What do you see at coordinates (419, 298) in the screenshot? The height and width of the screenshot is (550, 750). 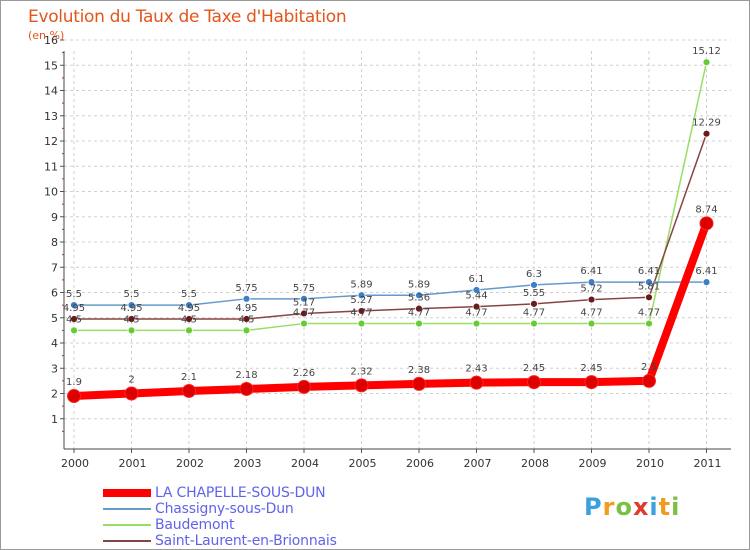 I see `data-label: 5.36` at bounding box center [419, 298].